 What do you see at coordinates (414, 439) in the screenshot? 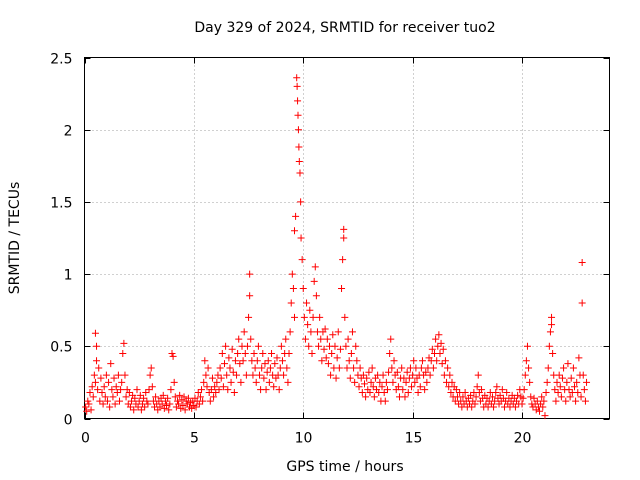
I see `x-tick-label: 15` at bounding box center [414, 439].